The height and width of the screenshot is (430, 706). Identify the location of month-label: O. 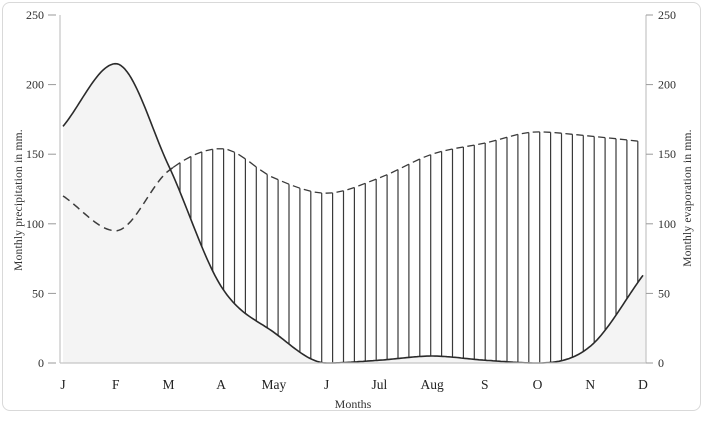
(538, 384).